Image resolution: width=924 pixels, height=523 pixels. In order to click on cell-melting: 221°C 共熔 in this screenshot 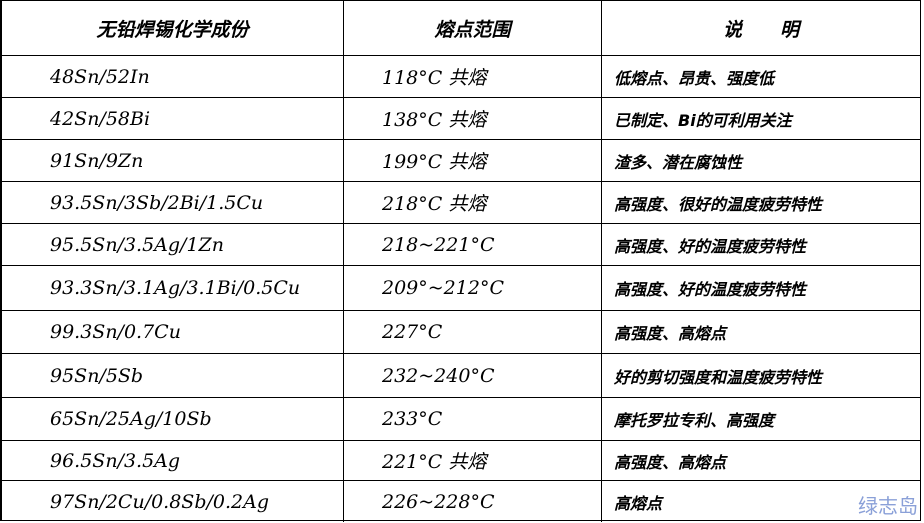, I will do `click(473, 460)`.